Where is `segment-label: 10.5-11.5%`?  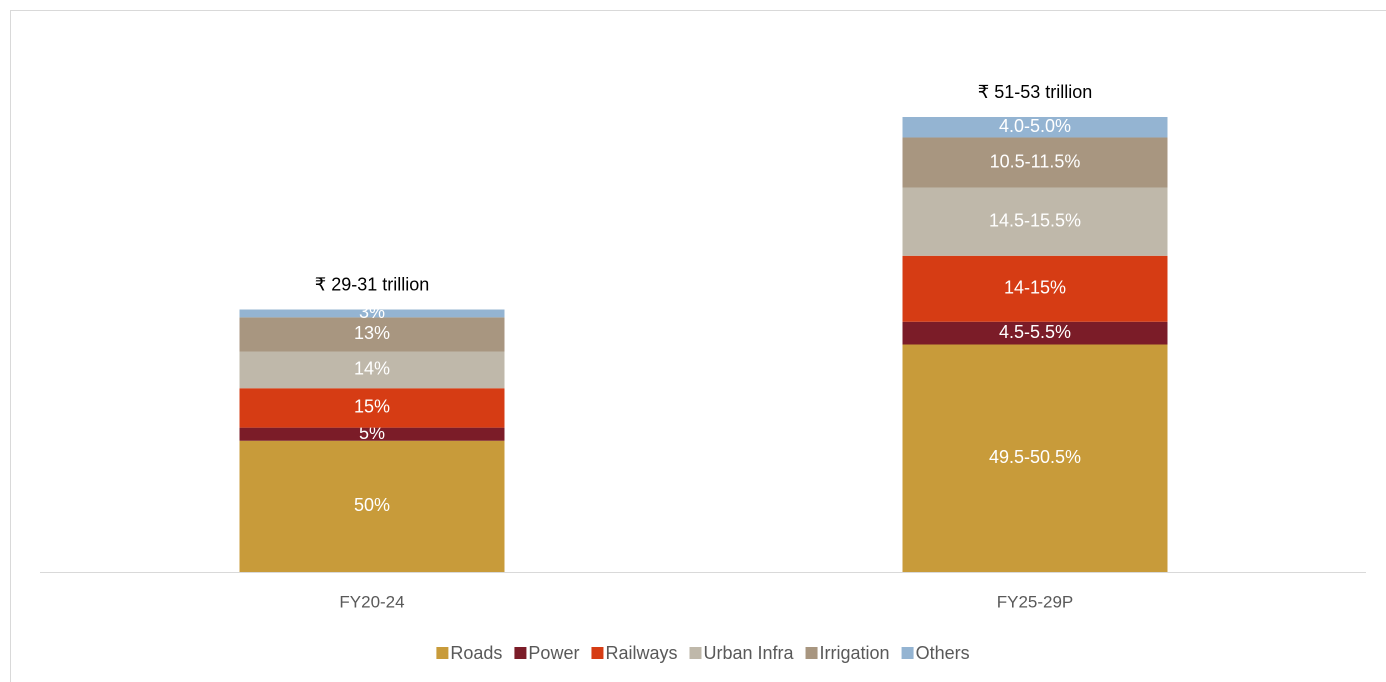 segment-label: 10.5-11.5% is located at coordinates (1035, 161).